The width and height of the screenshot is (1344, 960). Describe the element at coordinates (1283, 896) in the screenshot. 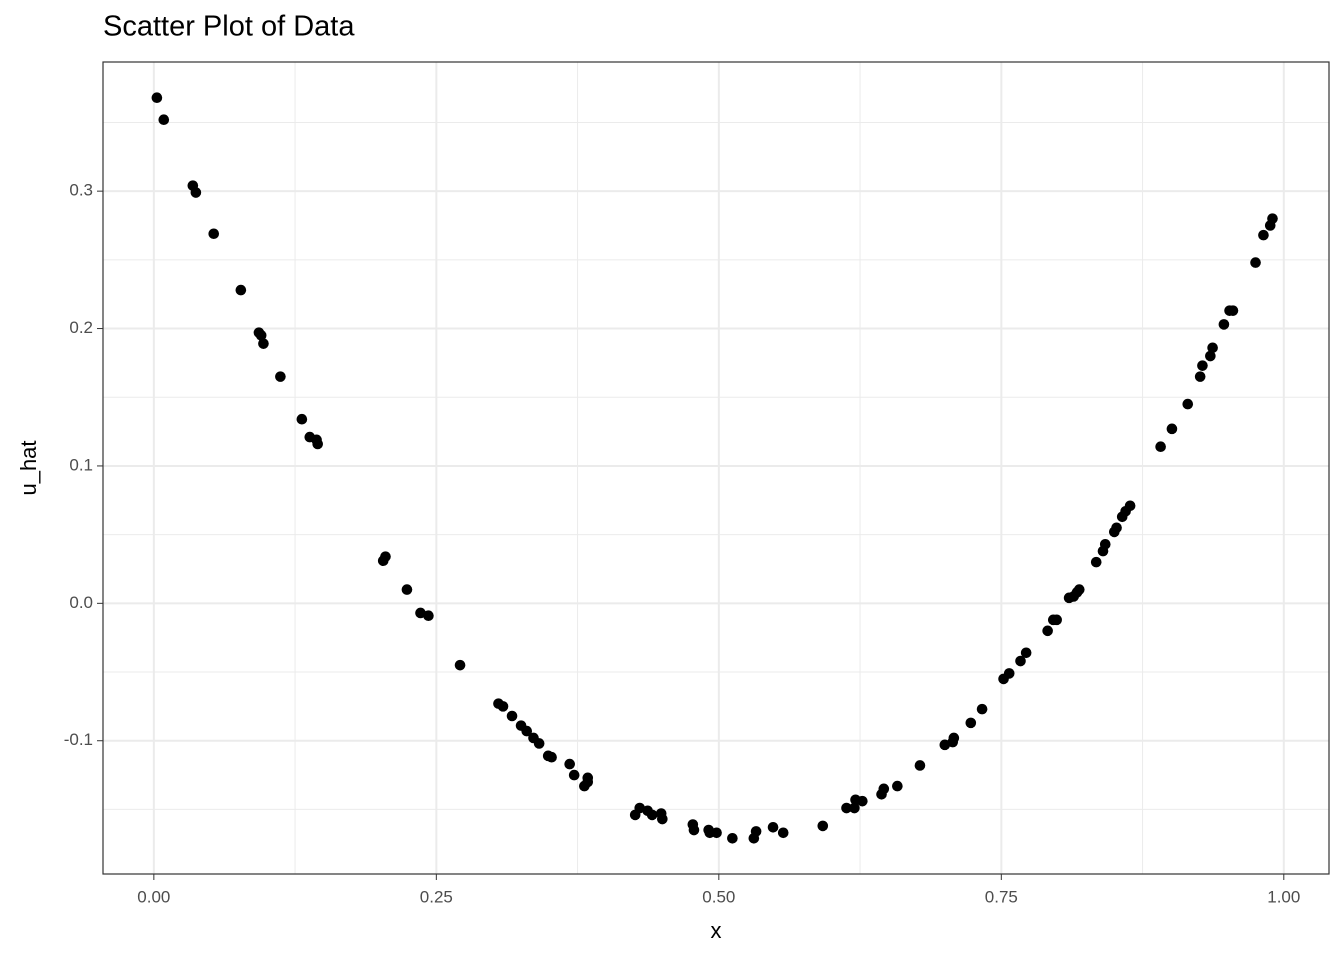

I see `x-tick-label: 1.00` at that location.